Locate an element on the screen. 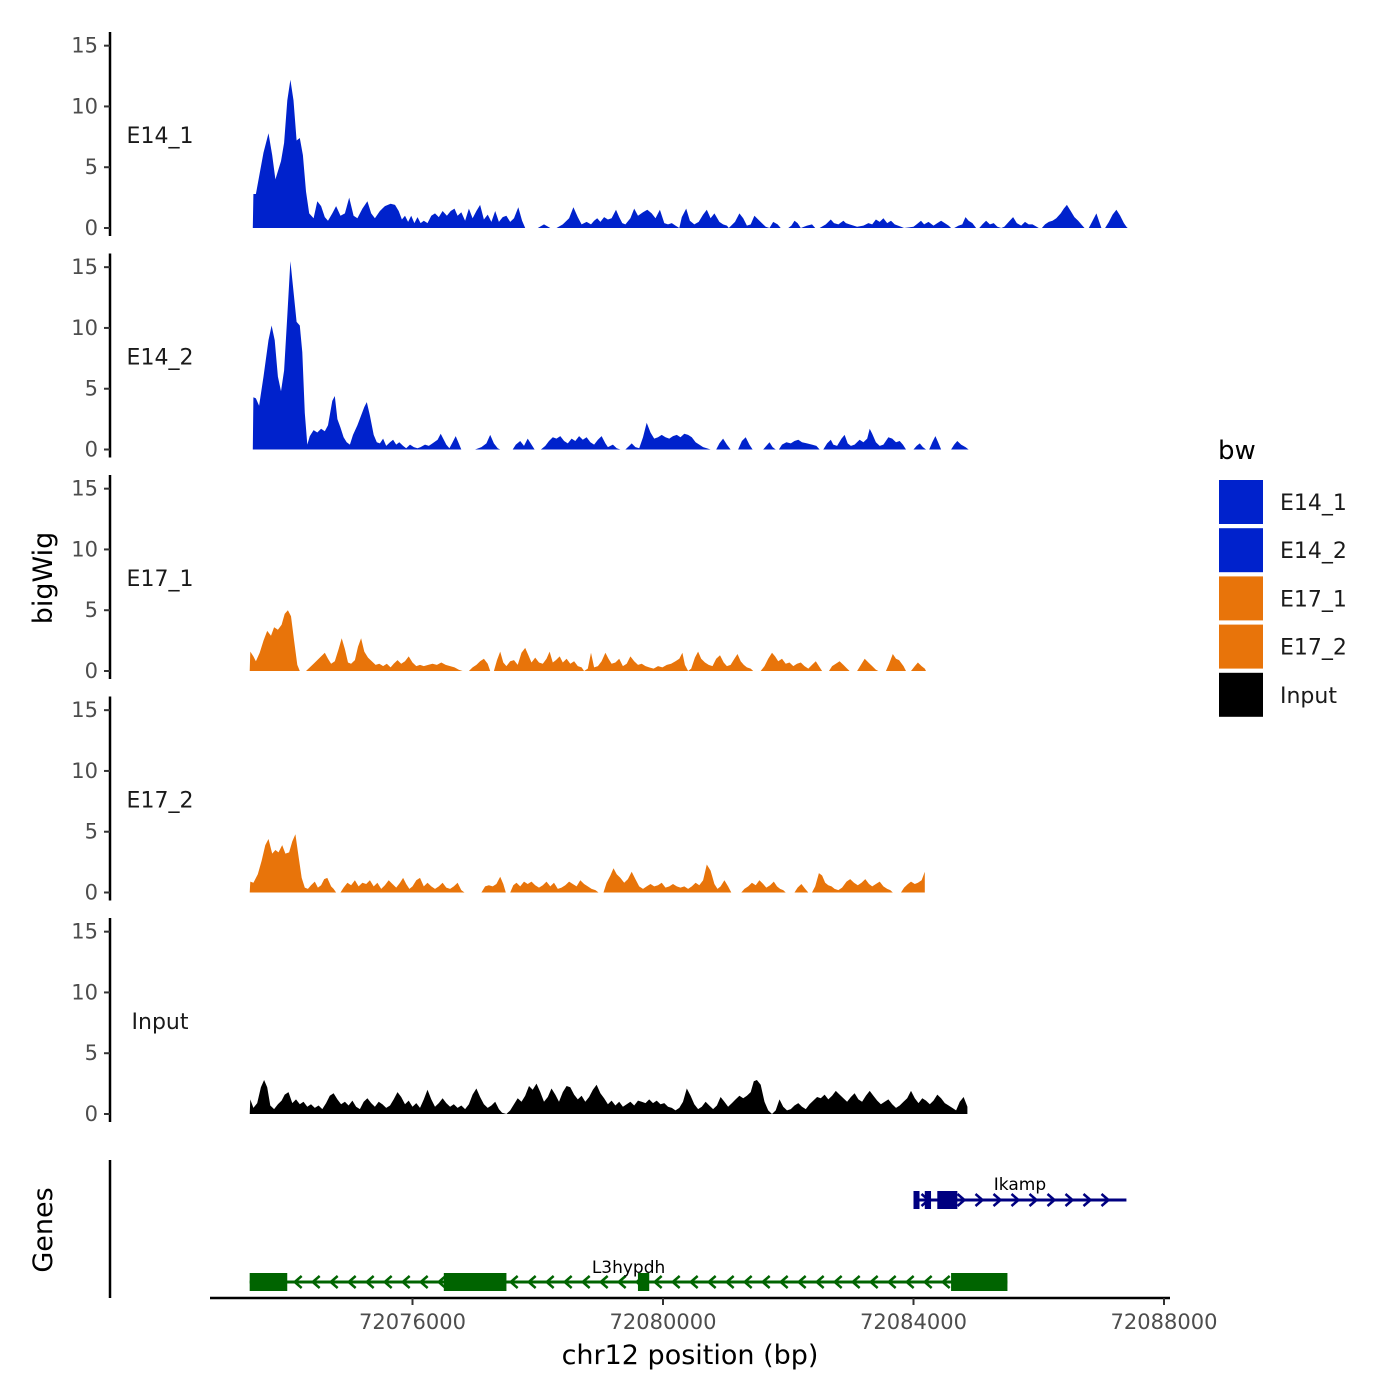  x-axis: 72076000 72080000 72084000 72088000 is located at coordinates (714, 1315).